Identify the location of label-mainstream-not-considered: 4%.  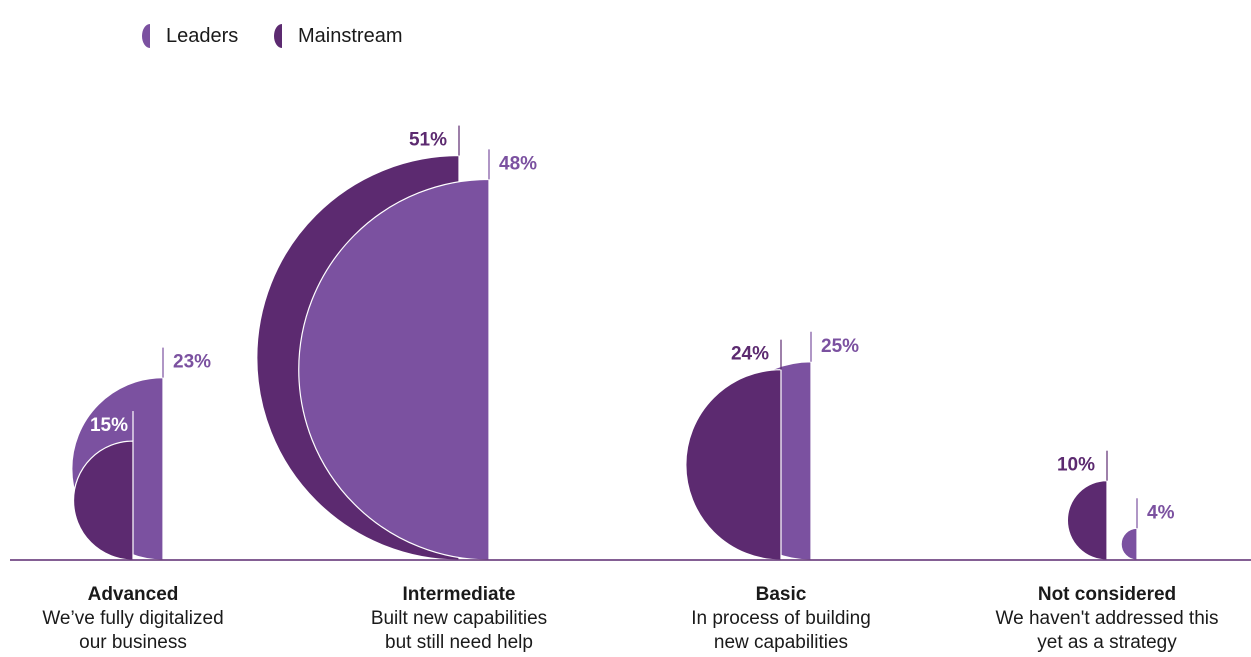
(1161, 512).